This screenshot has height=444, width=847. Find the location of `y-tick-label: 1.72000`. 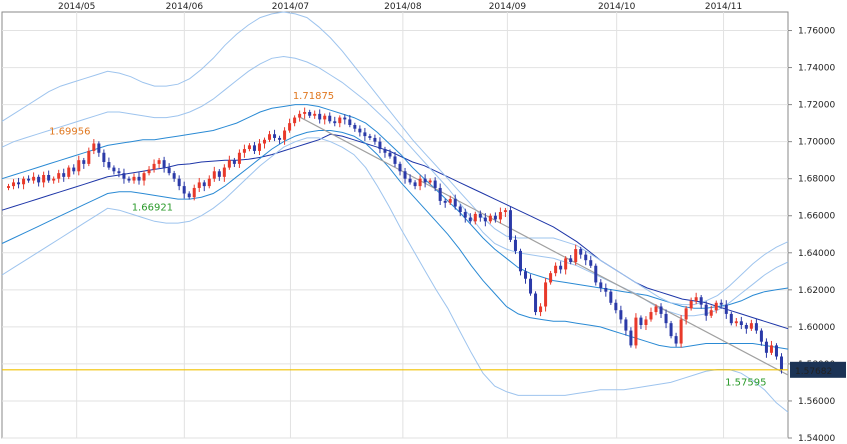

y-tick-label: 1.72000 is located at coordinates (816, 106).